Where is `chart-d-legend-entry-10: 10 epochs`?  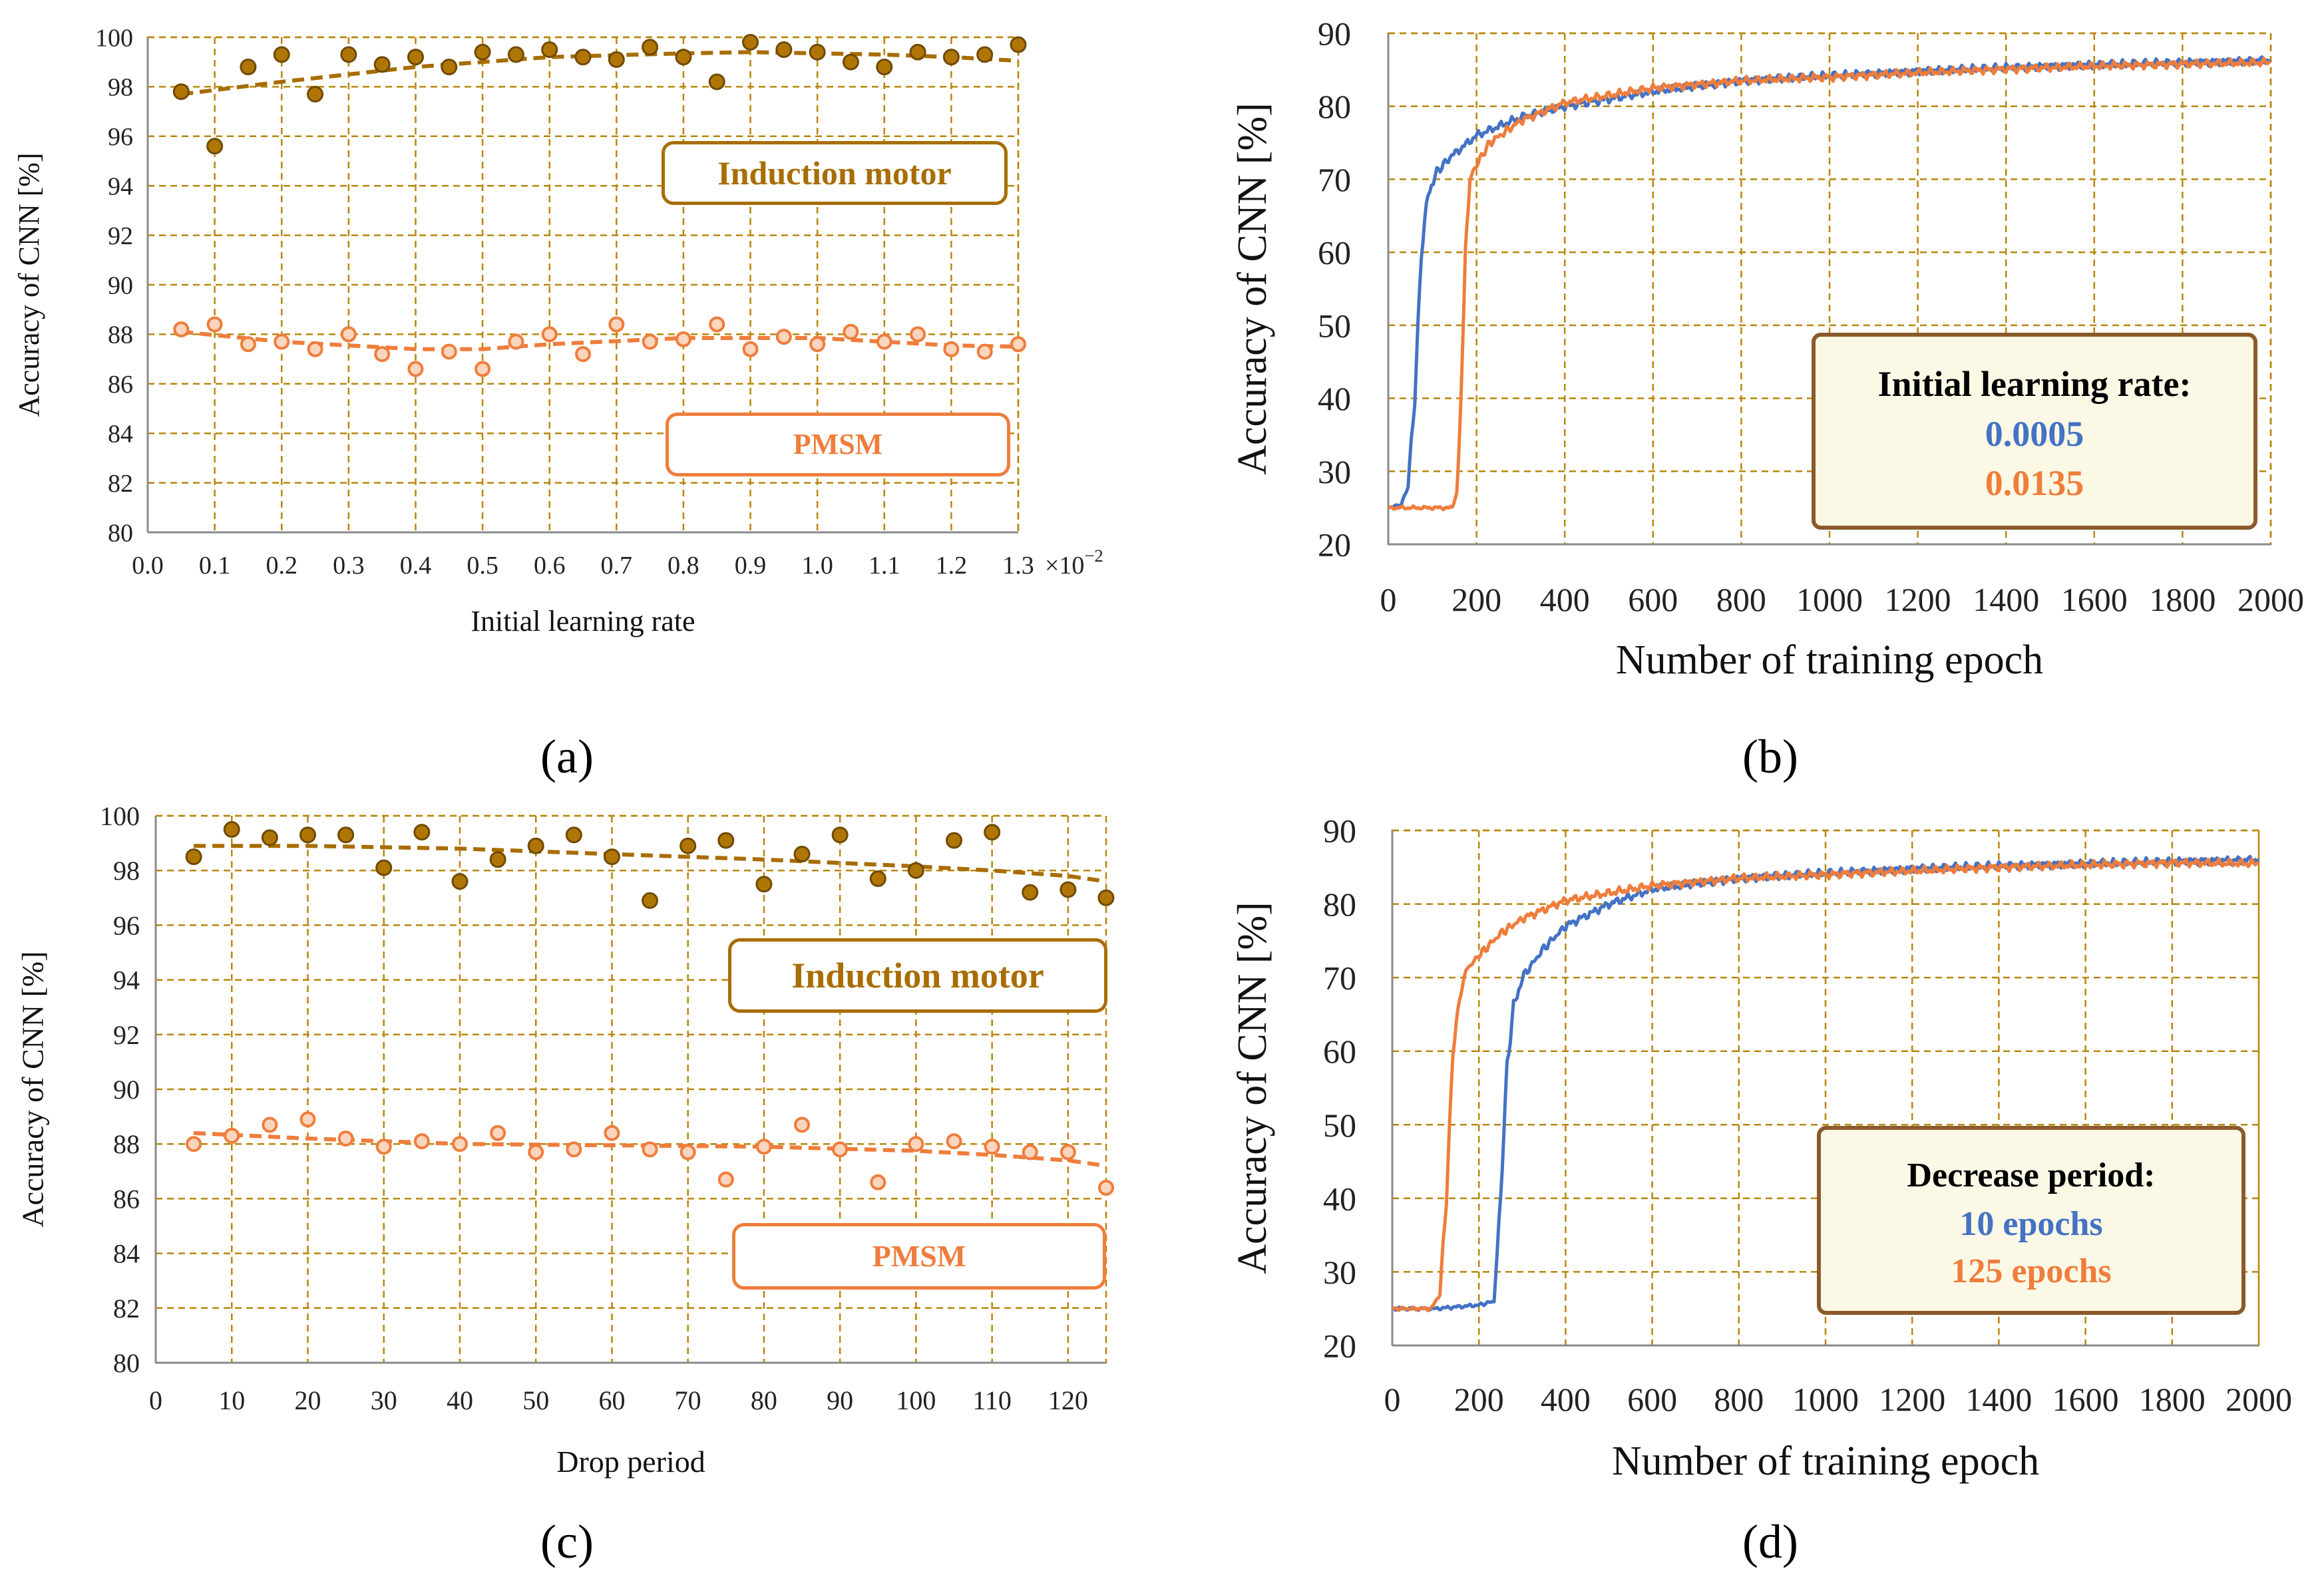
chart-d-legend-entry-10: 10 epochs is located at coordinates (2031, 1224).